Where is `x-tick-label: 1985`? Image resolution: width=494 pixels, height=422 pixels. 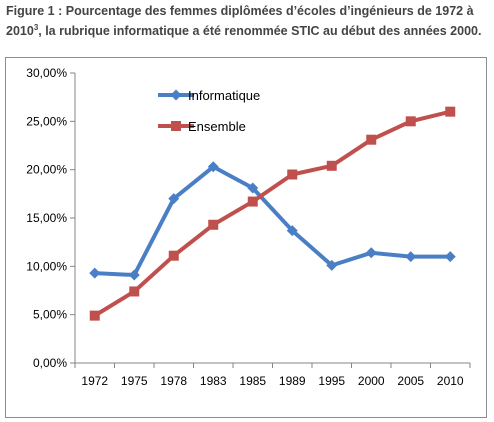
x-tick-label: 1985 is located at coordinates (252, 381).